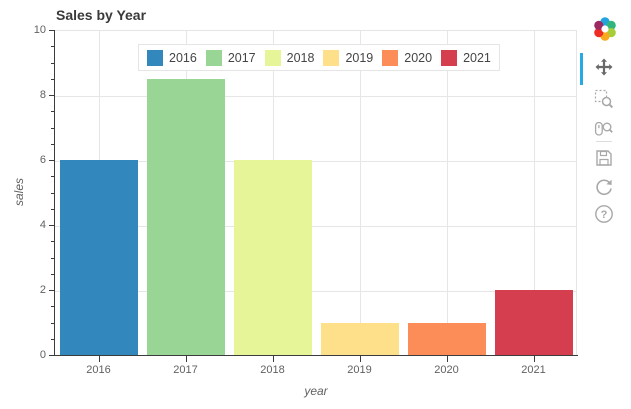 This screenshot has height=409, width=631. Describe the element at coordinates (477, 57) in the screenshot. I see `legend-label: 2021` at that location.